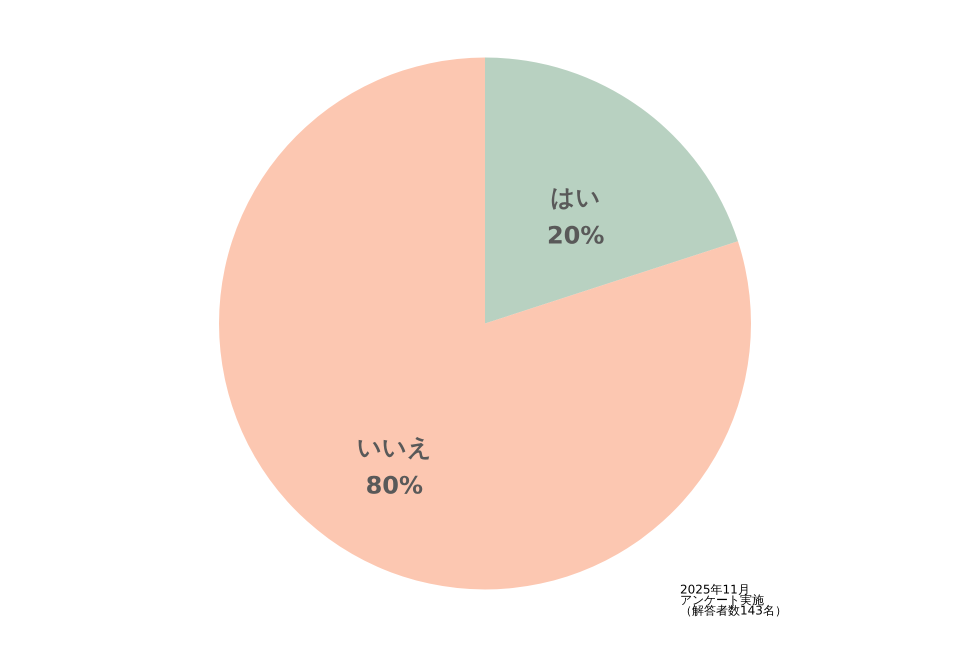  I want to click on data-label: 20%, so click(575, 236).